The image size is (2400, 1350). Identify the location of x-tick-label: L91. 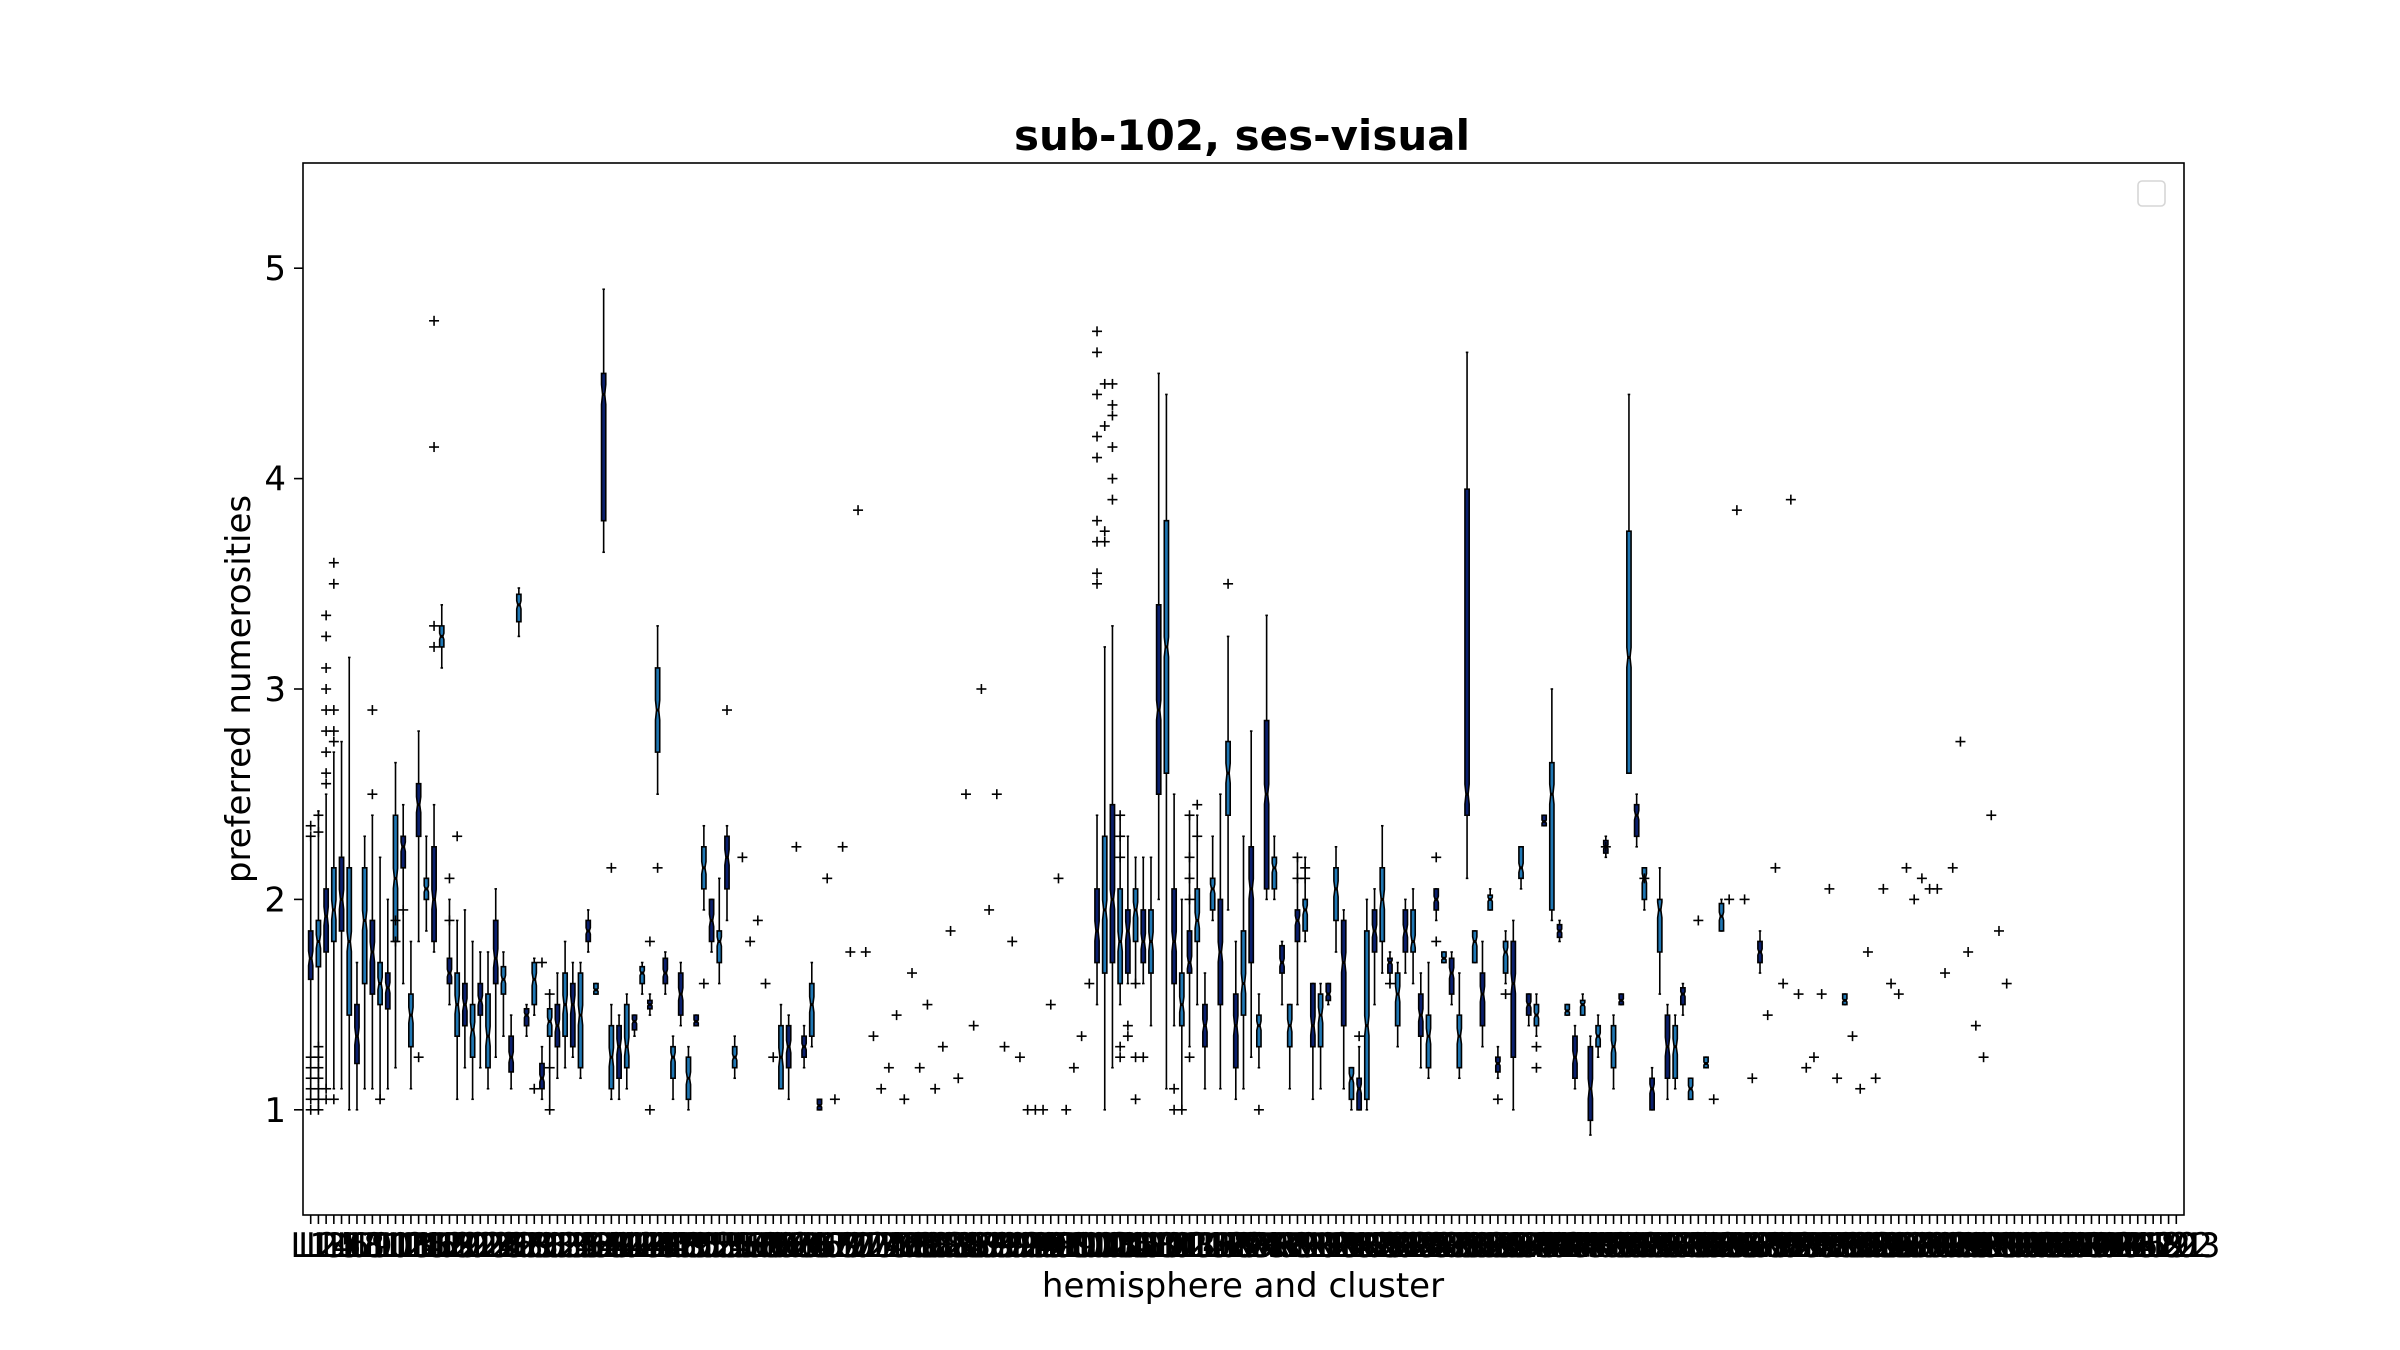
(1004, 1246).